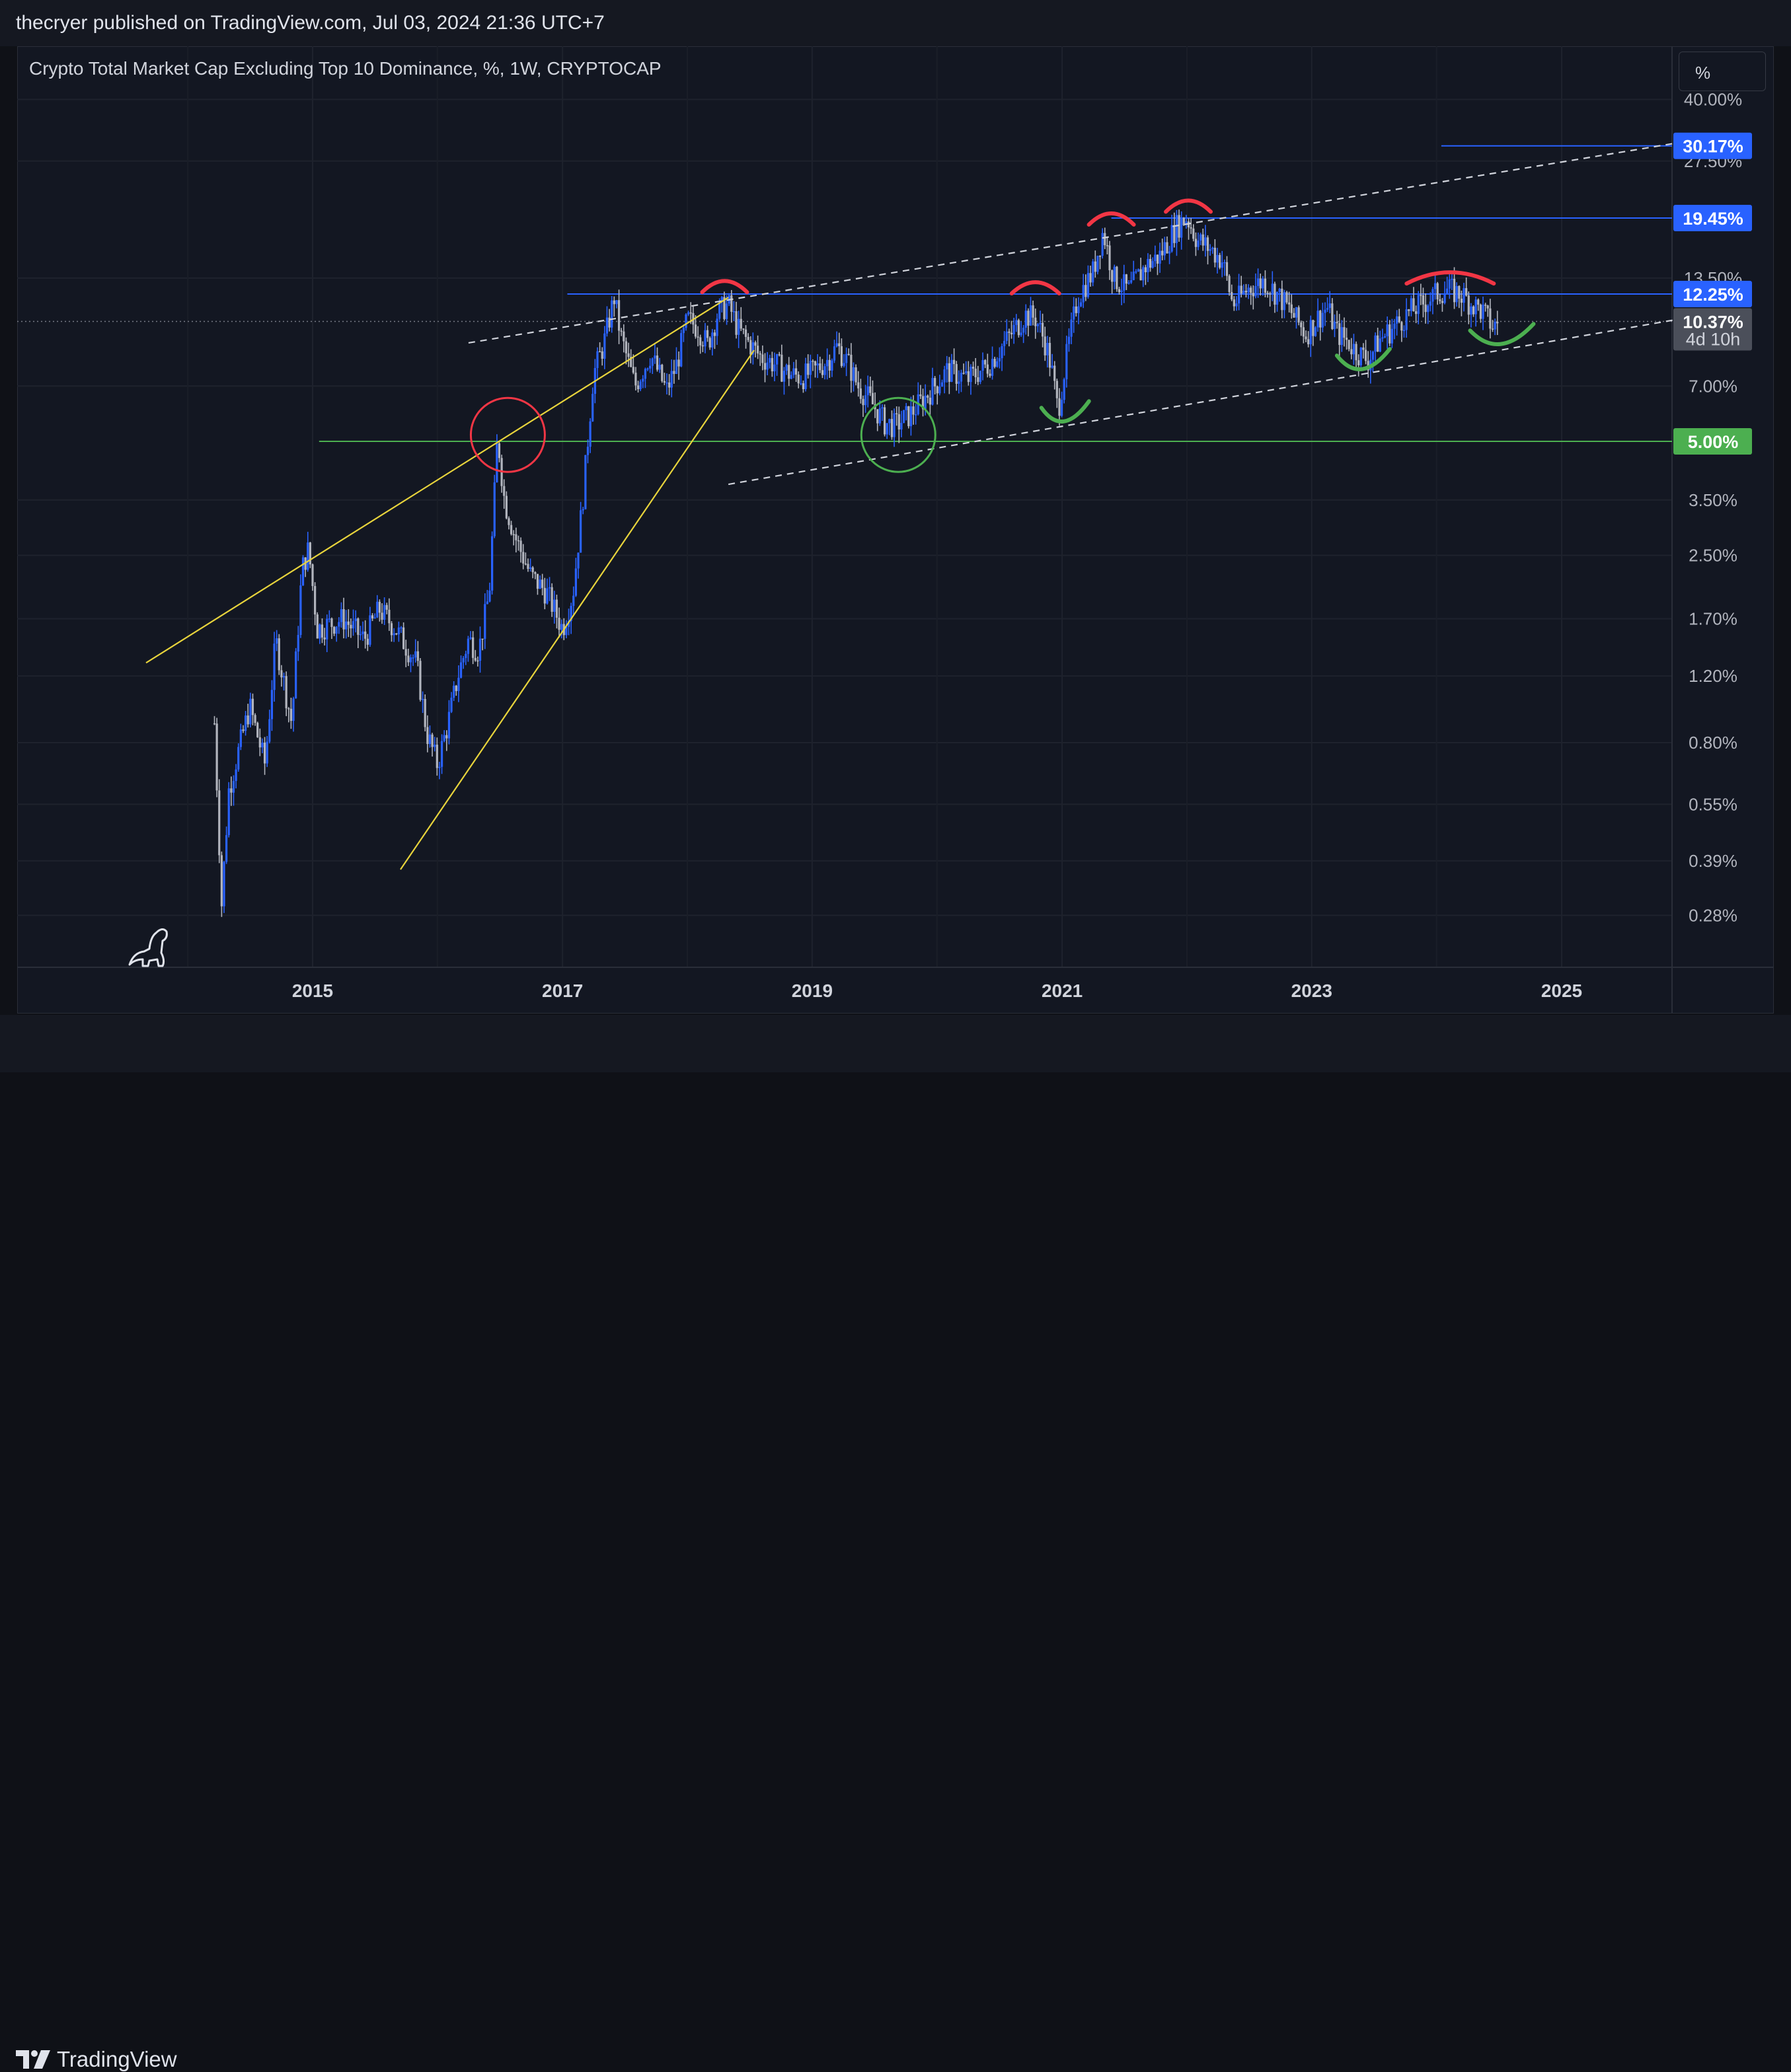 This screenshot has height=2072, width=1791. I want to click on x-tick-label: 2019, so click(812, 990).